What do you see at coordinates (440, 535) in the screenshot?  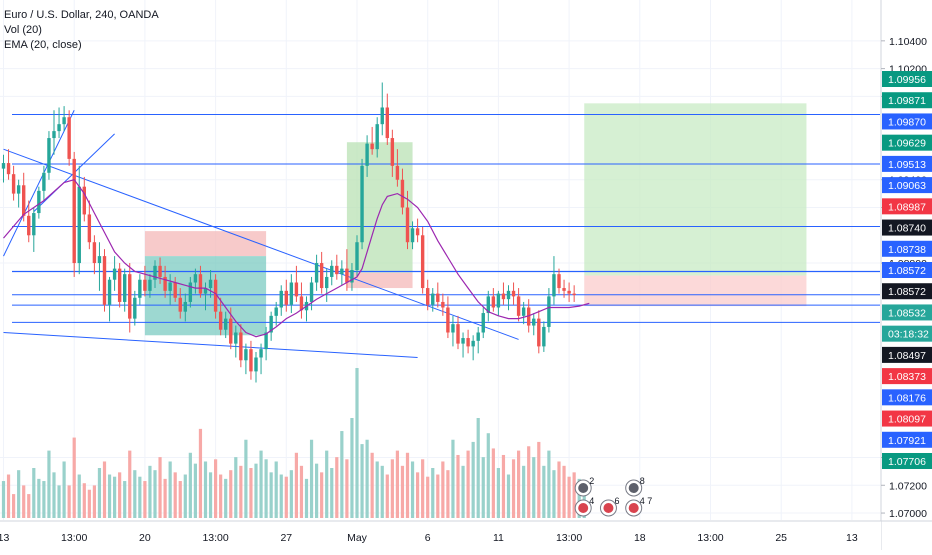 I see `time-axis` at bounding box center [440, 535].